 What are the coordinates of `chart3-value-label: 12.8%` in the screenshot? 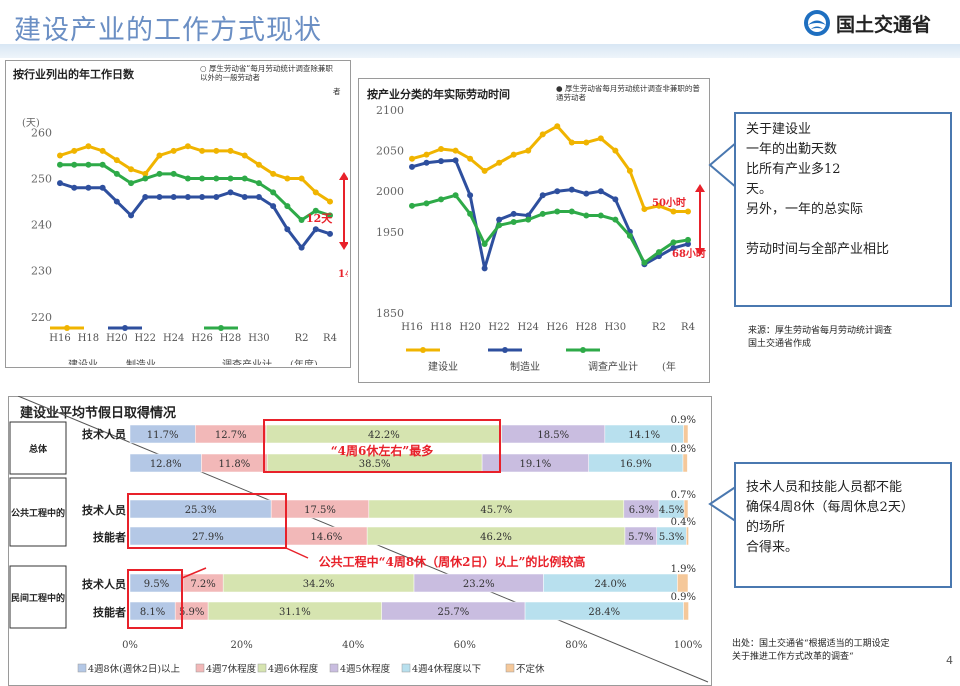 It's located at (166, 464).